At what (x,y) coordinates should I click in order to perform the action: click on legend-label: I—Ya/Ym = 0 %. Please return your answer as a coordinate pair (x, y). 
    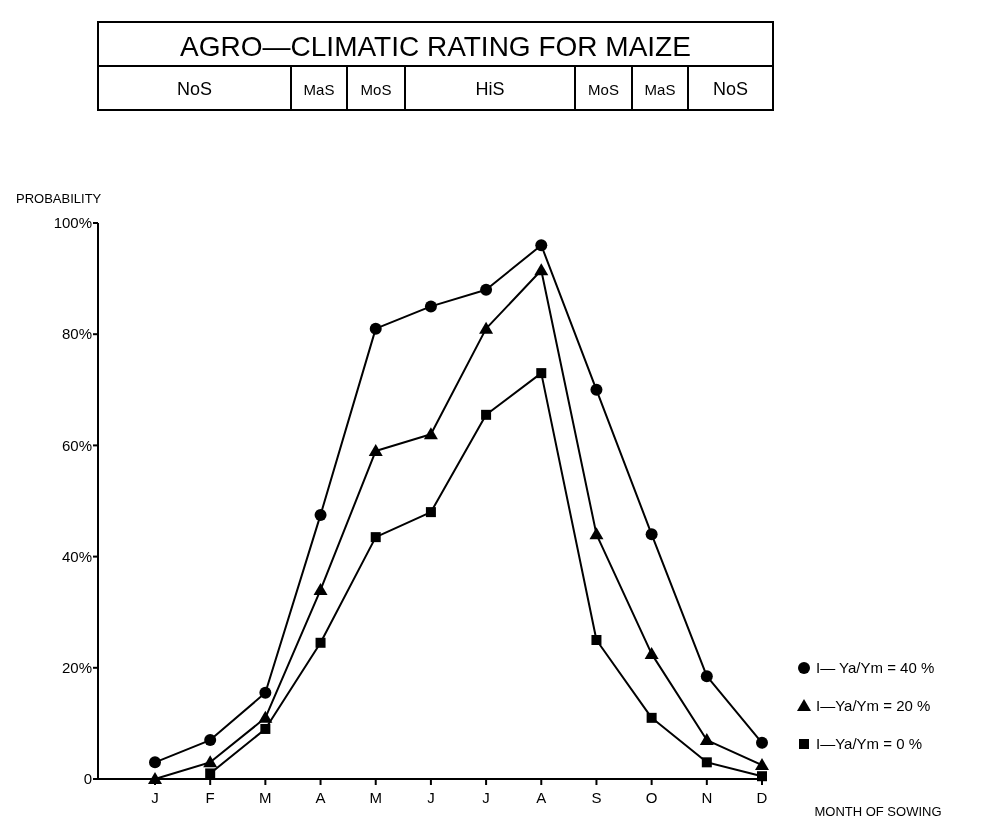
    Looking at the image, I should click on (869, 744).